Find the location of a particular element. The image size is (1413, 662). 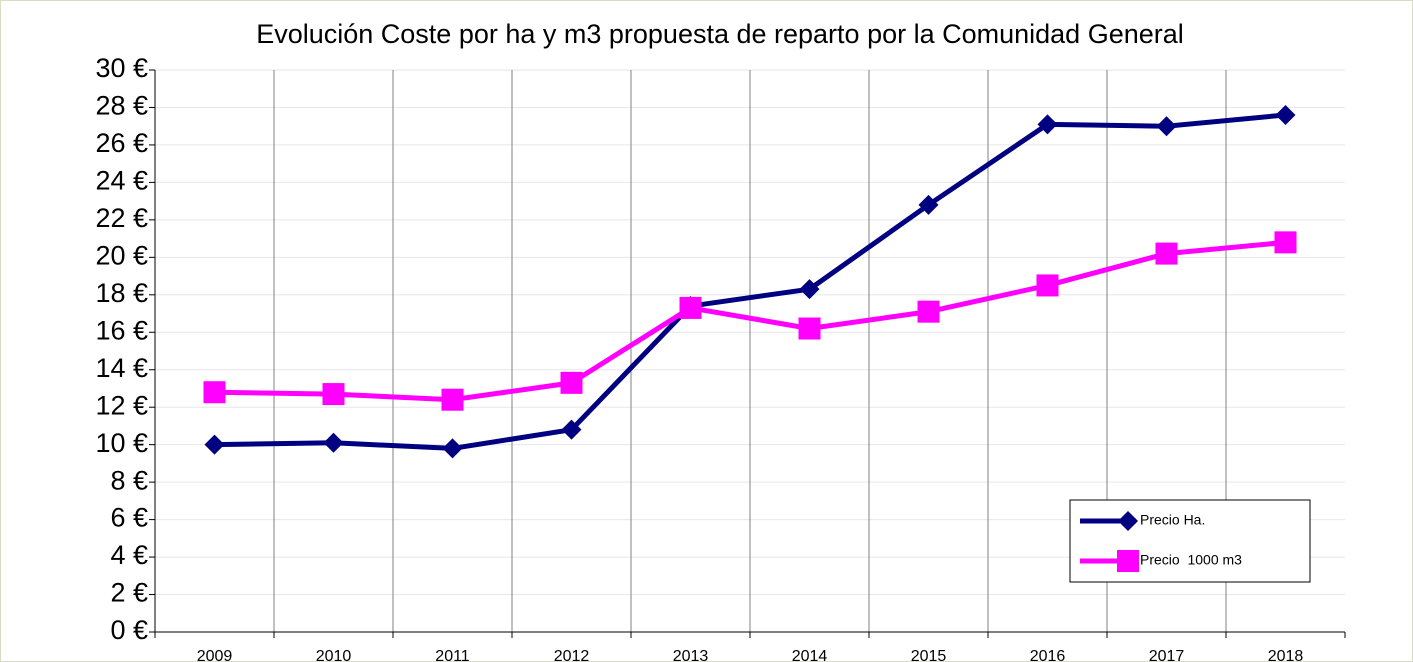

y-tick-label: 2 € is located at coordinates (129, 593).